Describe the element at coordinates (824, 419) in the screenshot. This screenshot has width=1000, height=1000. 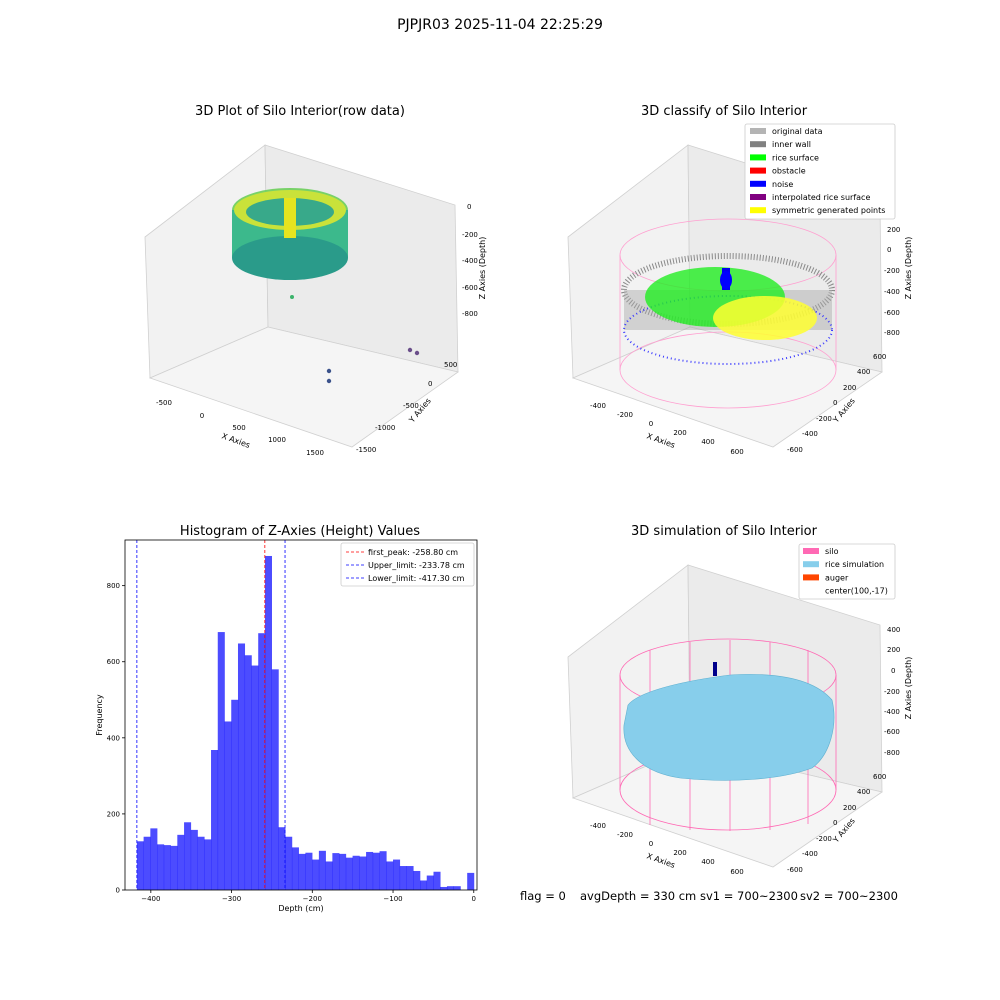
I see `classify-y-tick: -200` at that location.